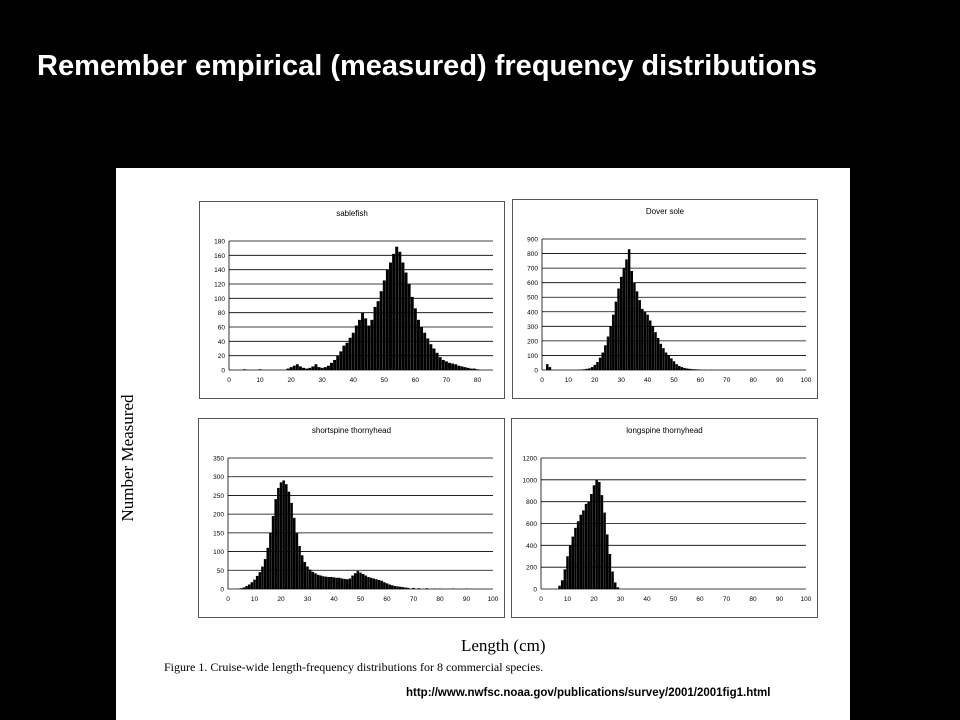 This screenshot has height=720, width=960. I want to click on y-tick-label: 600, so click(531, 524).